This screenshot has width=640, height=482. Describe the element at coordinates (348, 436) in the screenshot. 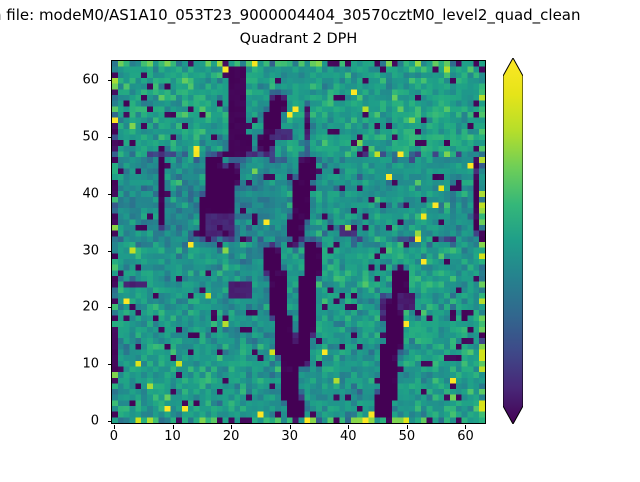

I see `x-tick-label: 40` at that location.